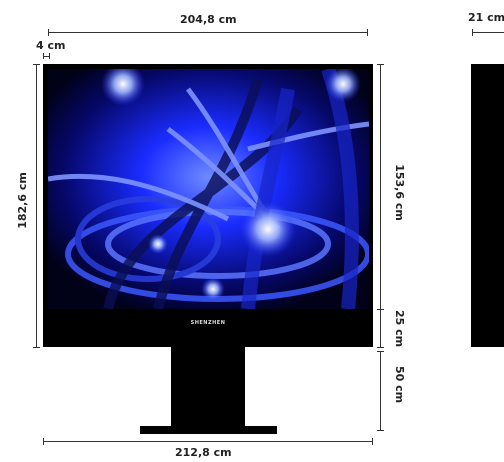  Describe the element at coordinates (399, 192) in the screenshot. I see `screen-height-label: 153,6 cm` at that location.